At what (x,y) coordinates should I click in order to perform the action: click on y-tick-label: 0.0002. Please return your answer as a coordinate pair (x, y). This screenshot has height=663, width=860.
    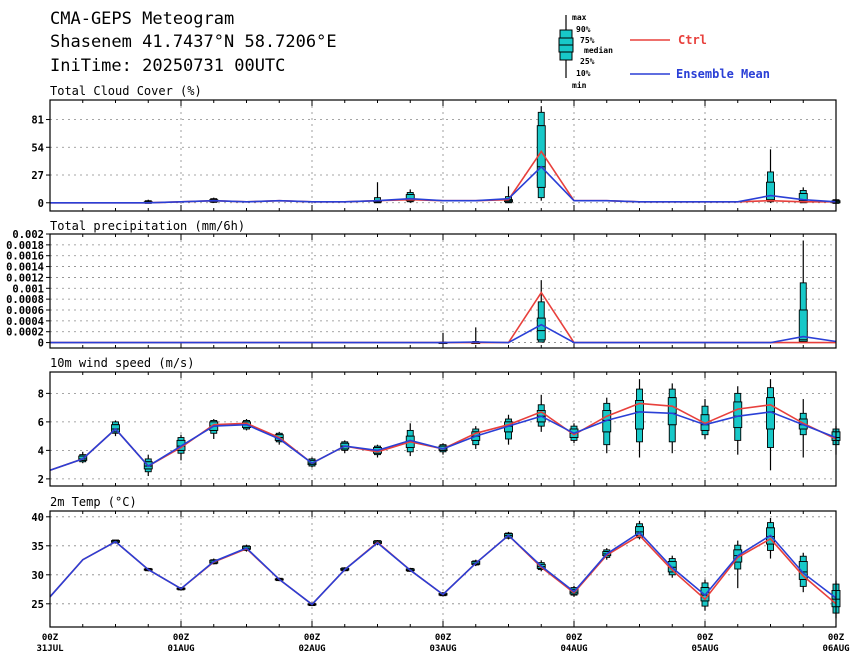
    Looking at the image, I should click on (25, 333).